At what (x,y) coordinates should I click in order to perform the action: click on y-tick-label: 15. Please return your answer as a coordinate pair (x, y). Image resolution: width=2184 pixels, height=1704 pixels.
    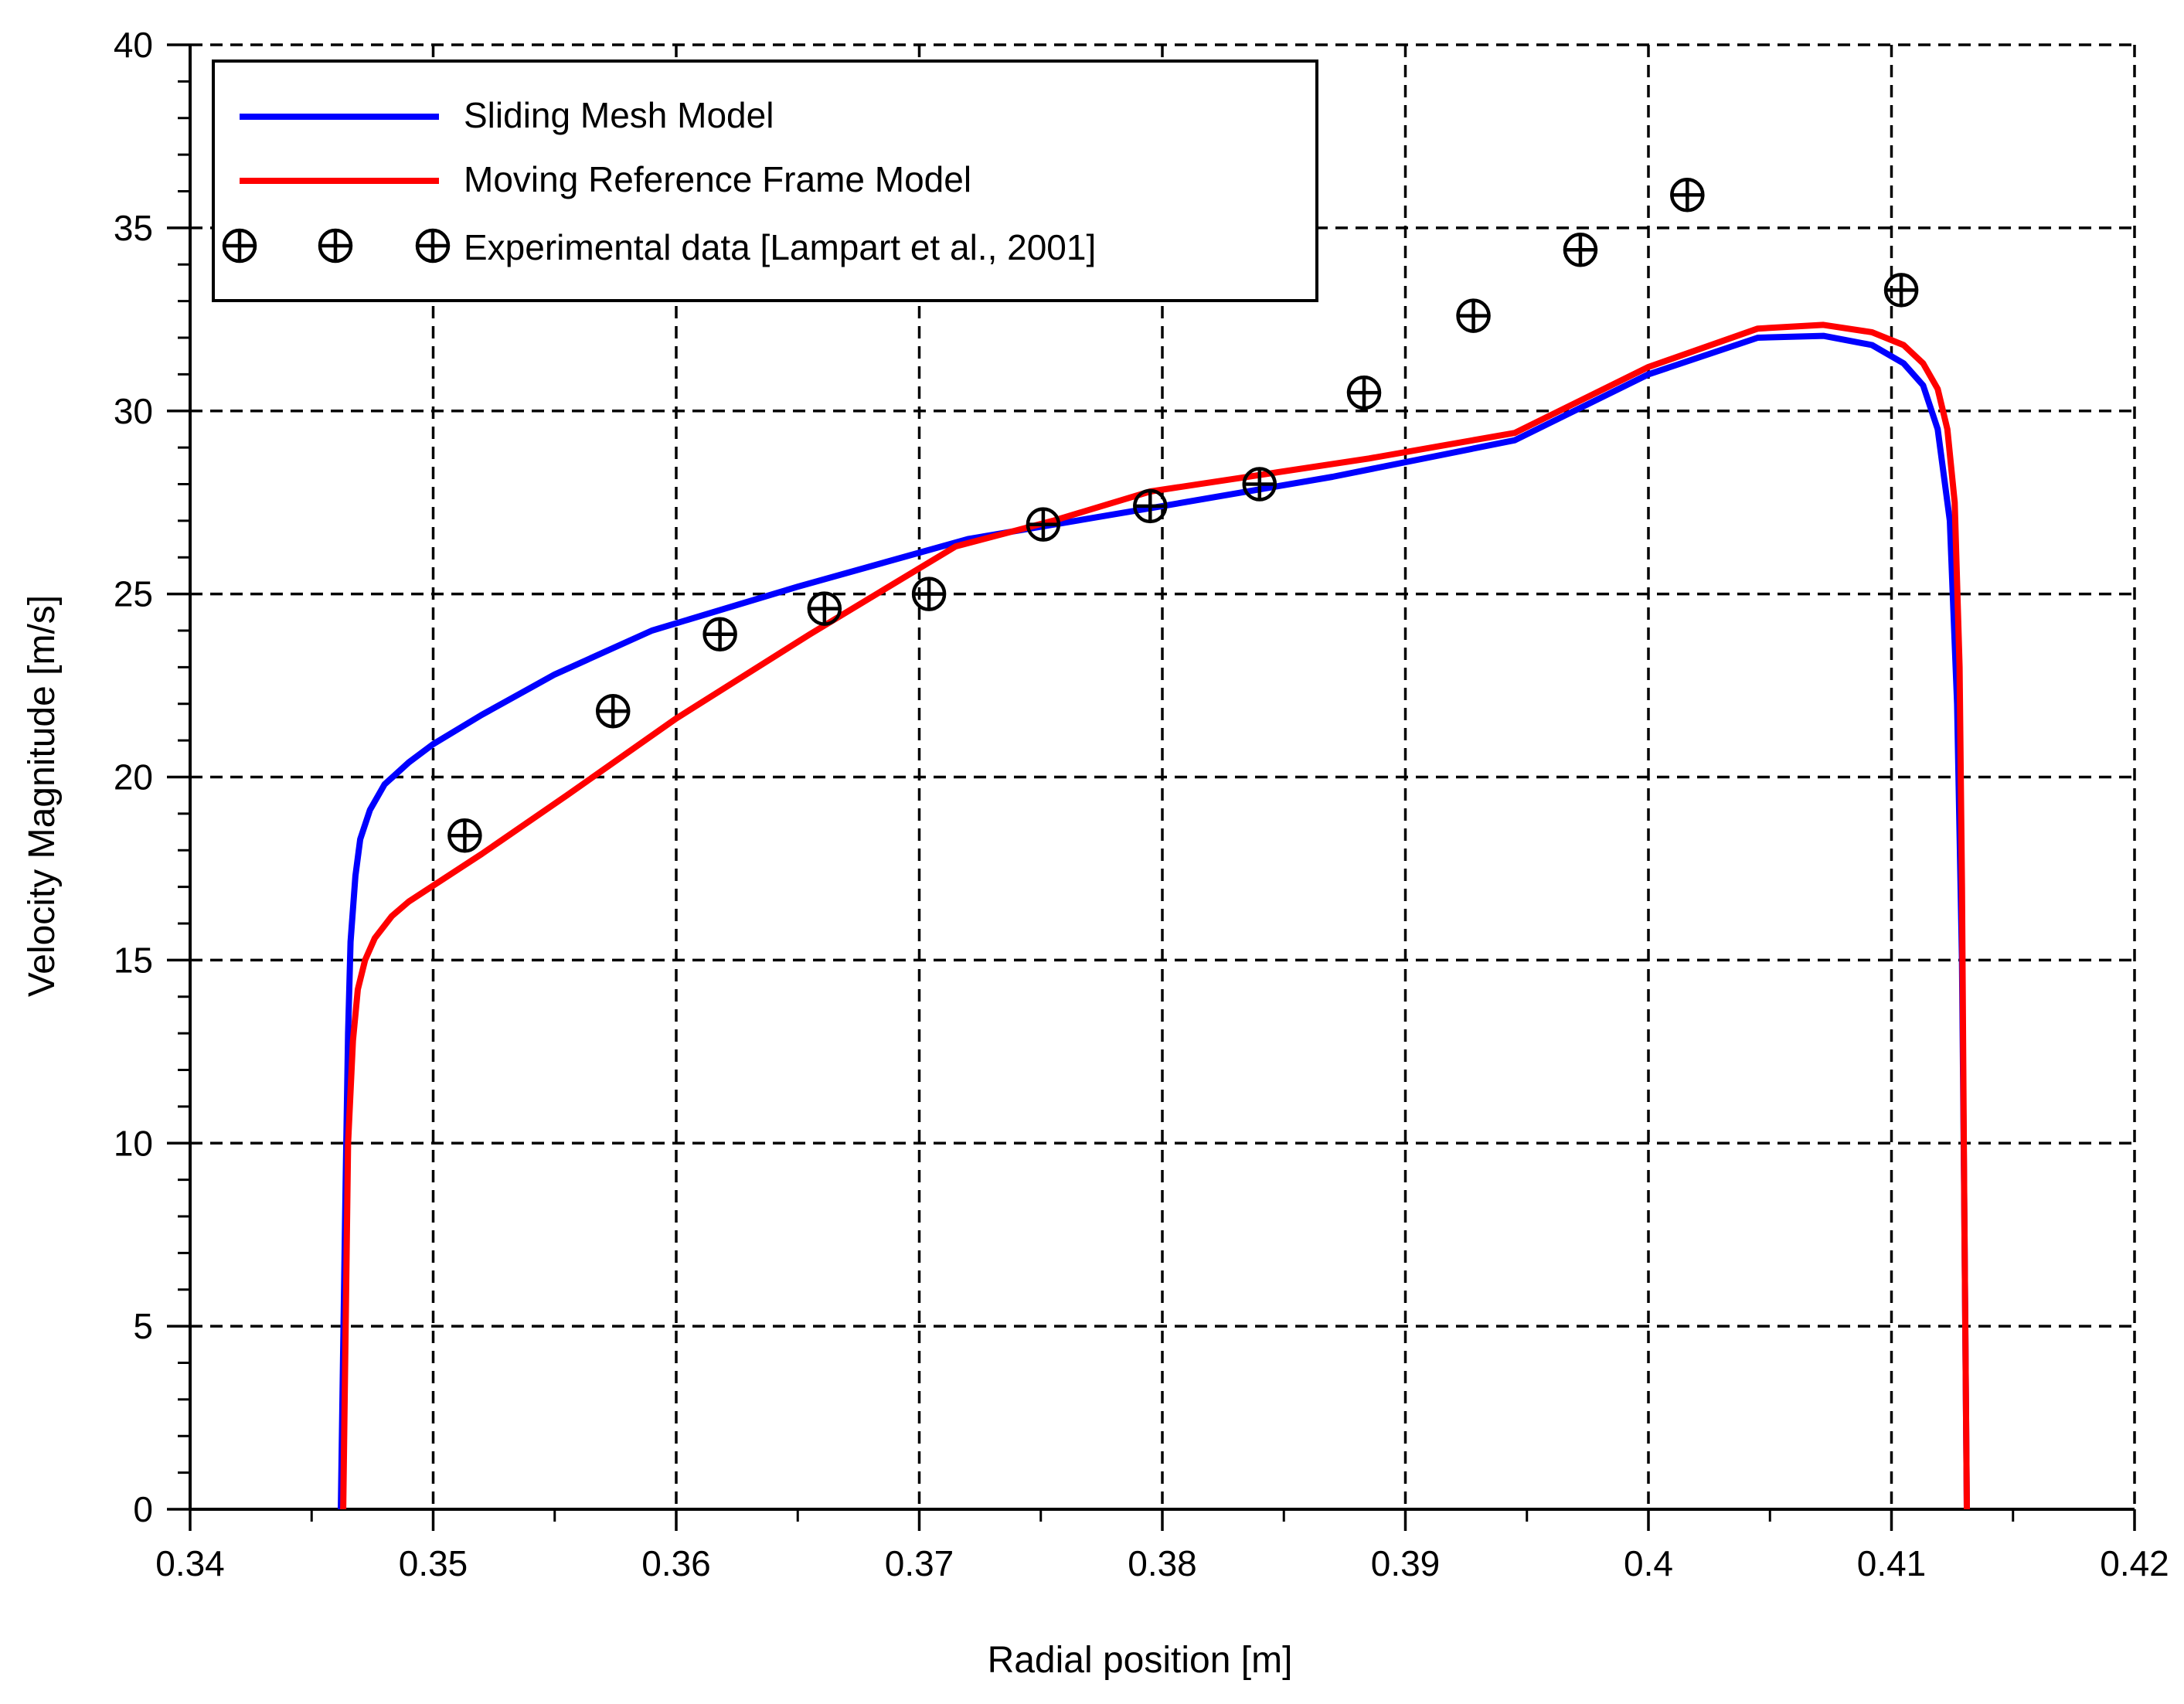
    Looking at the image, I should click on (134, 960).